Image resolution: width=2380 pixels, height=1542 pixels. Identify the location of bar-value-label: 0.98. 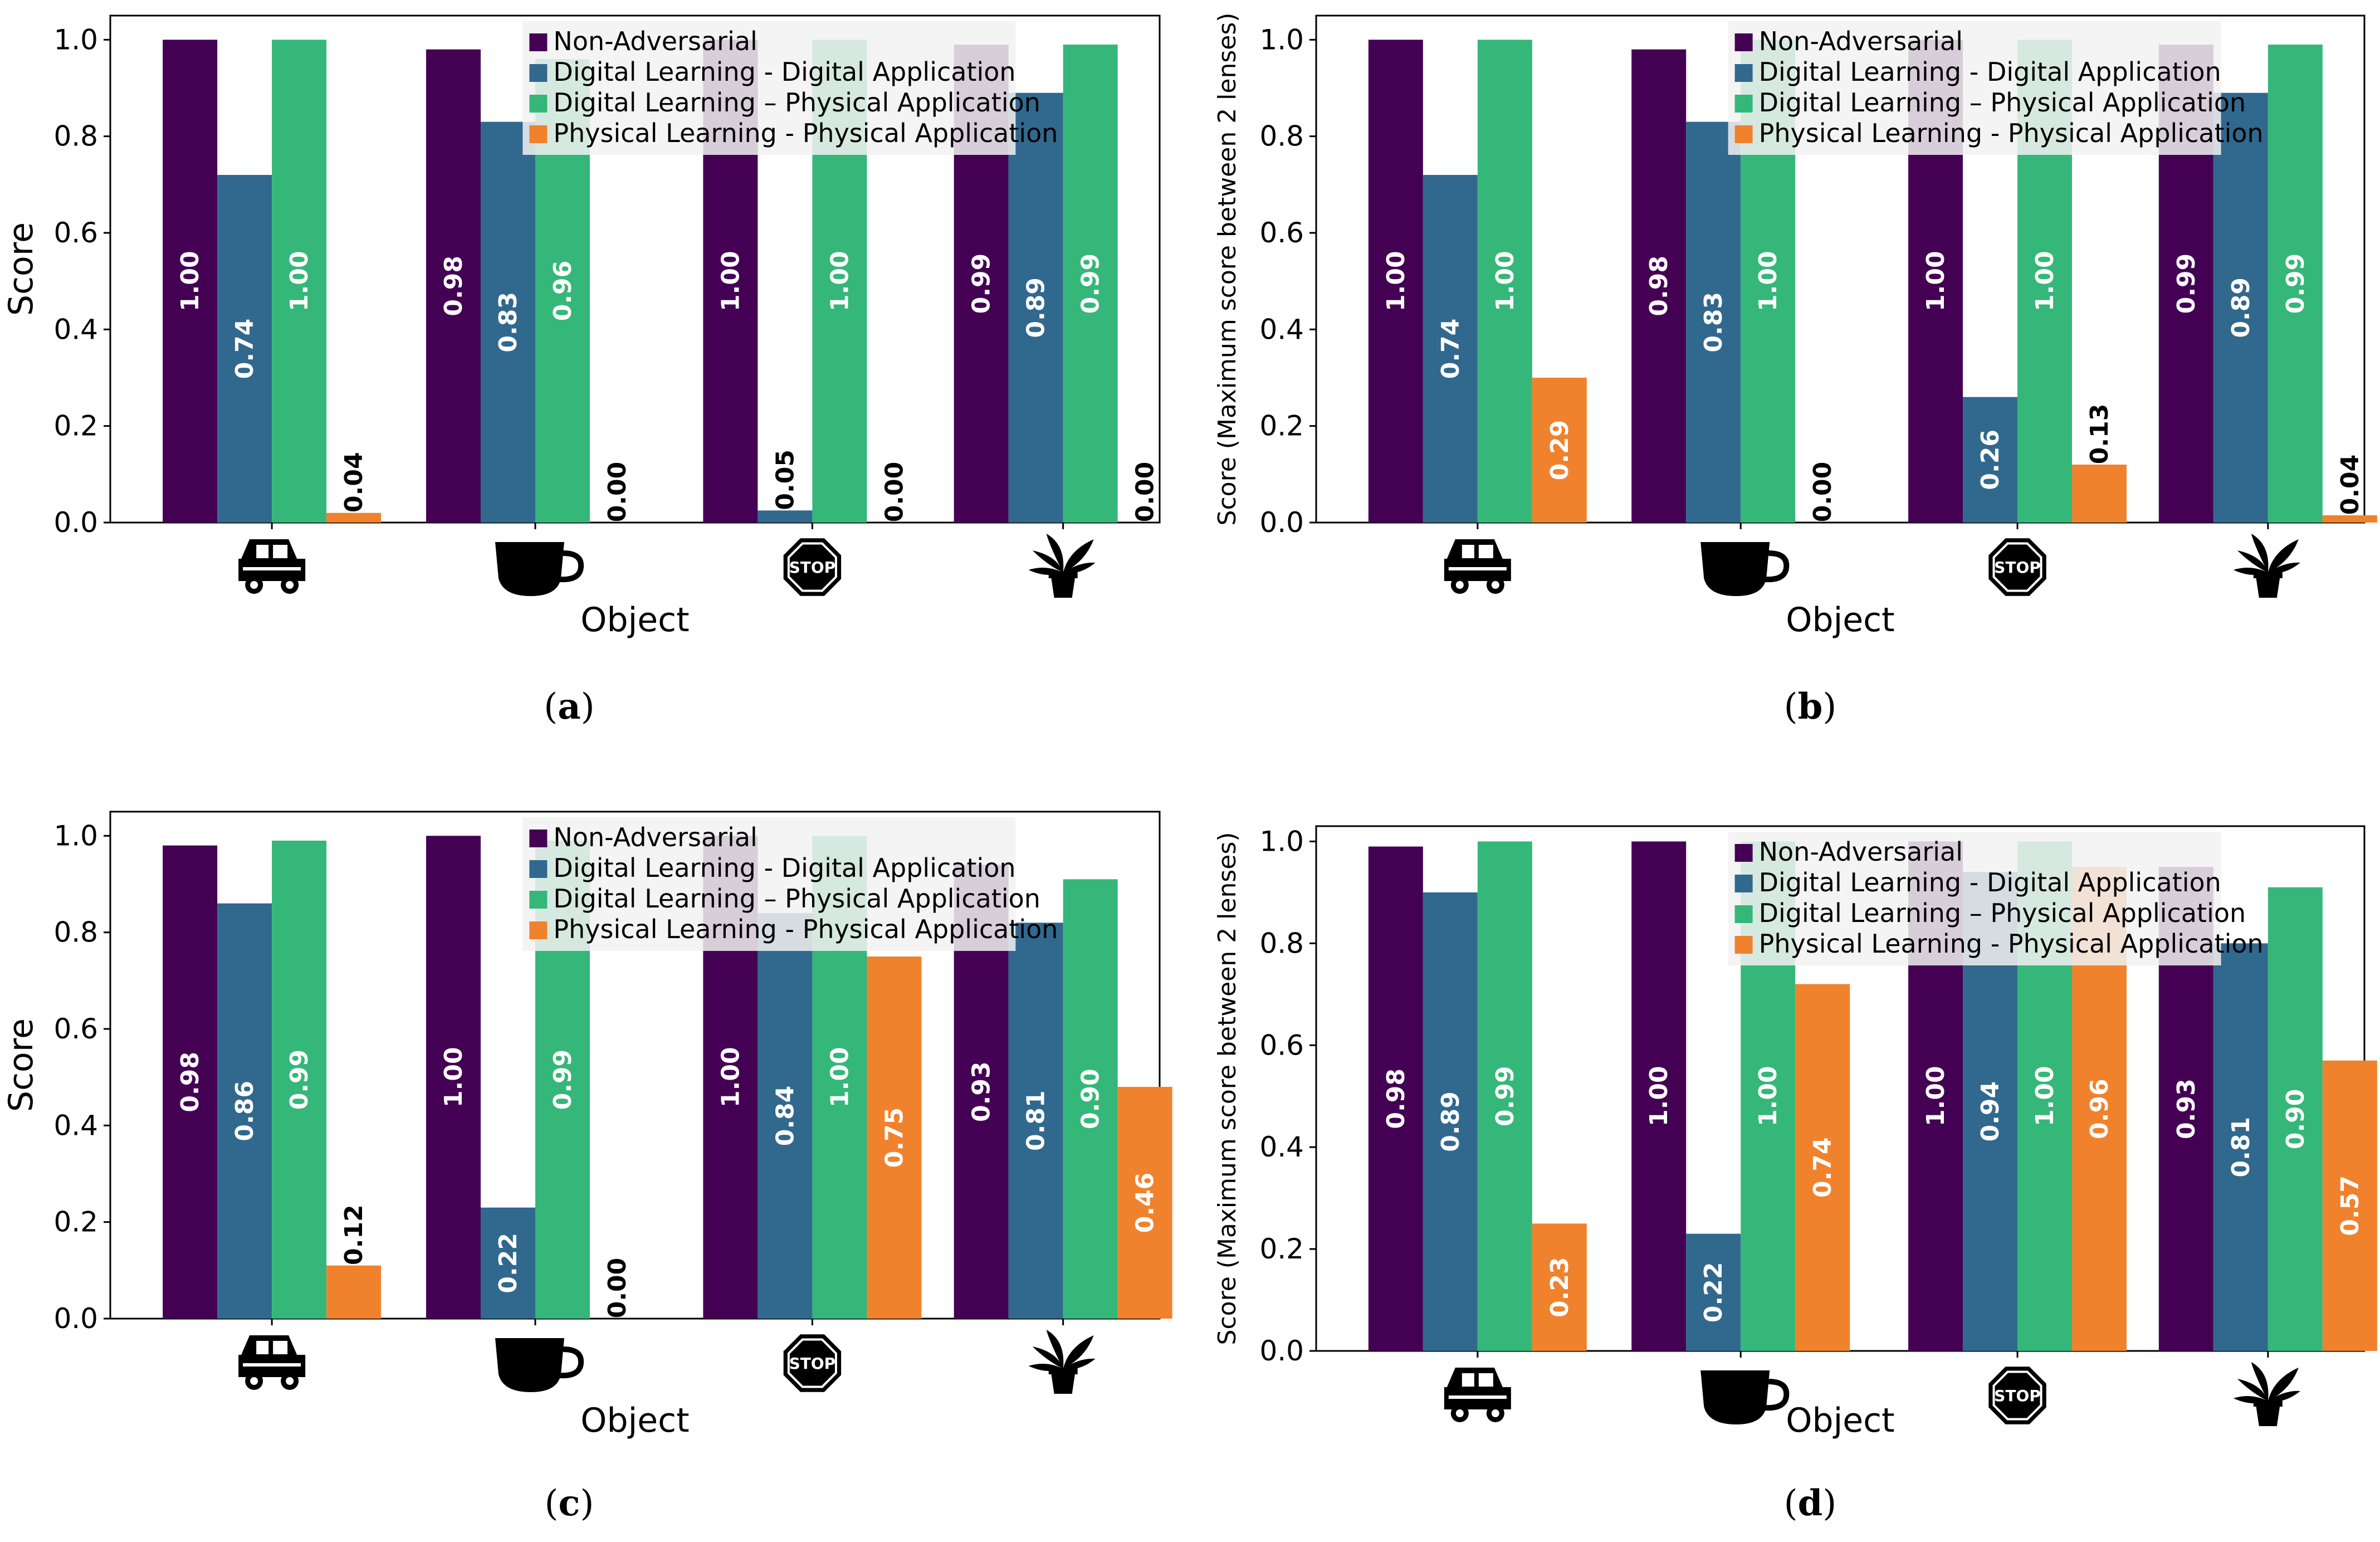
(454, 286).